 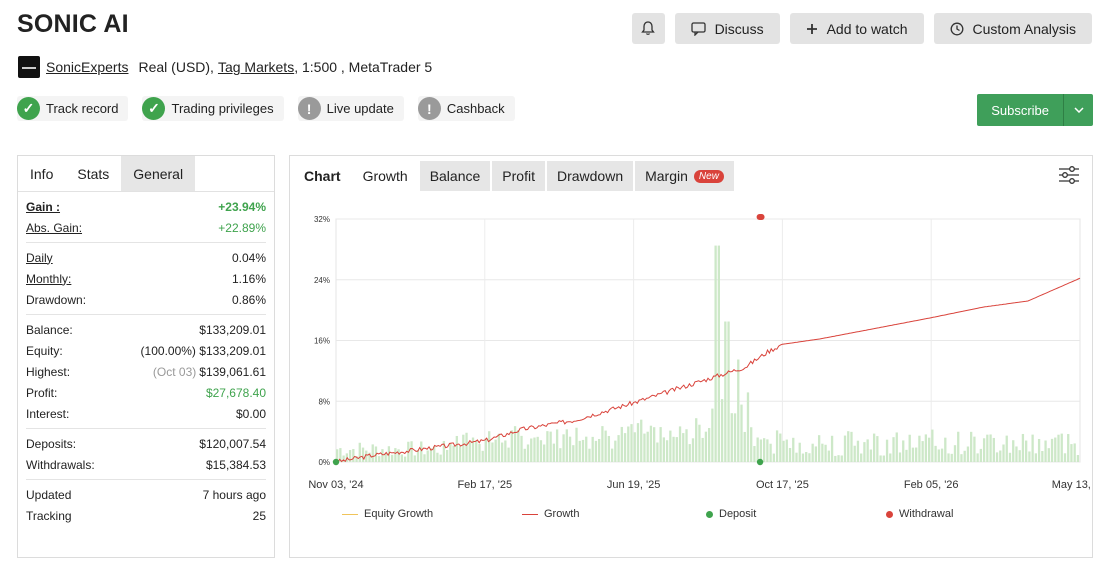 I want to click on badge-track-record: ✓ Track record, so click(x=73, y=108).